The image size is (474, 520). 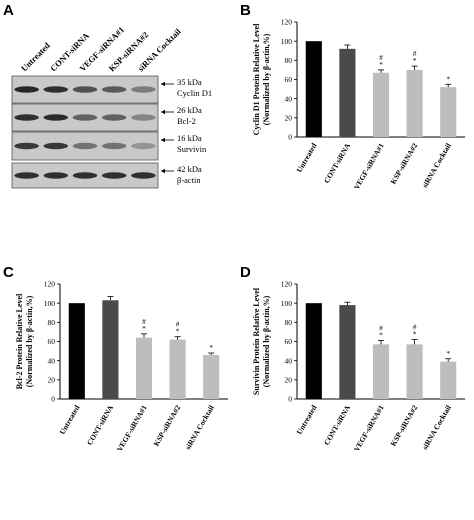 What do you see at coordinates (8, 10) in the screenshot?
I see `panel-label-a: A` at bounding box center [8, 10].